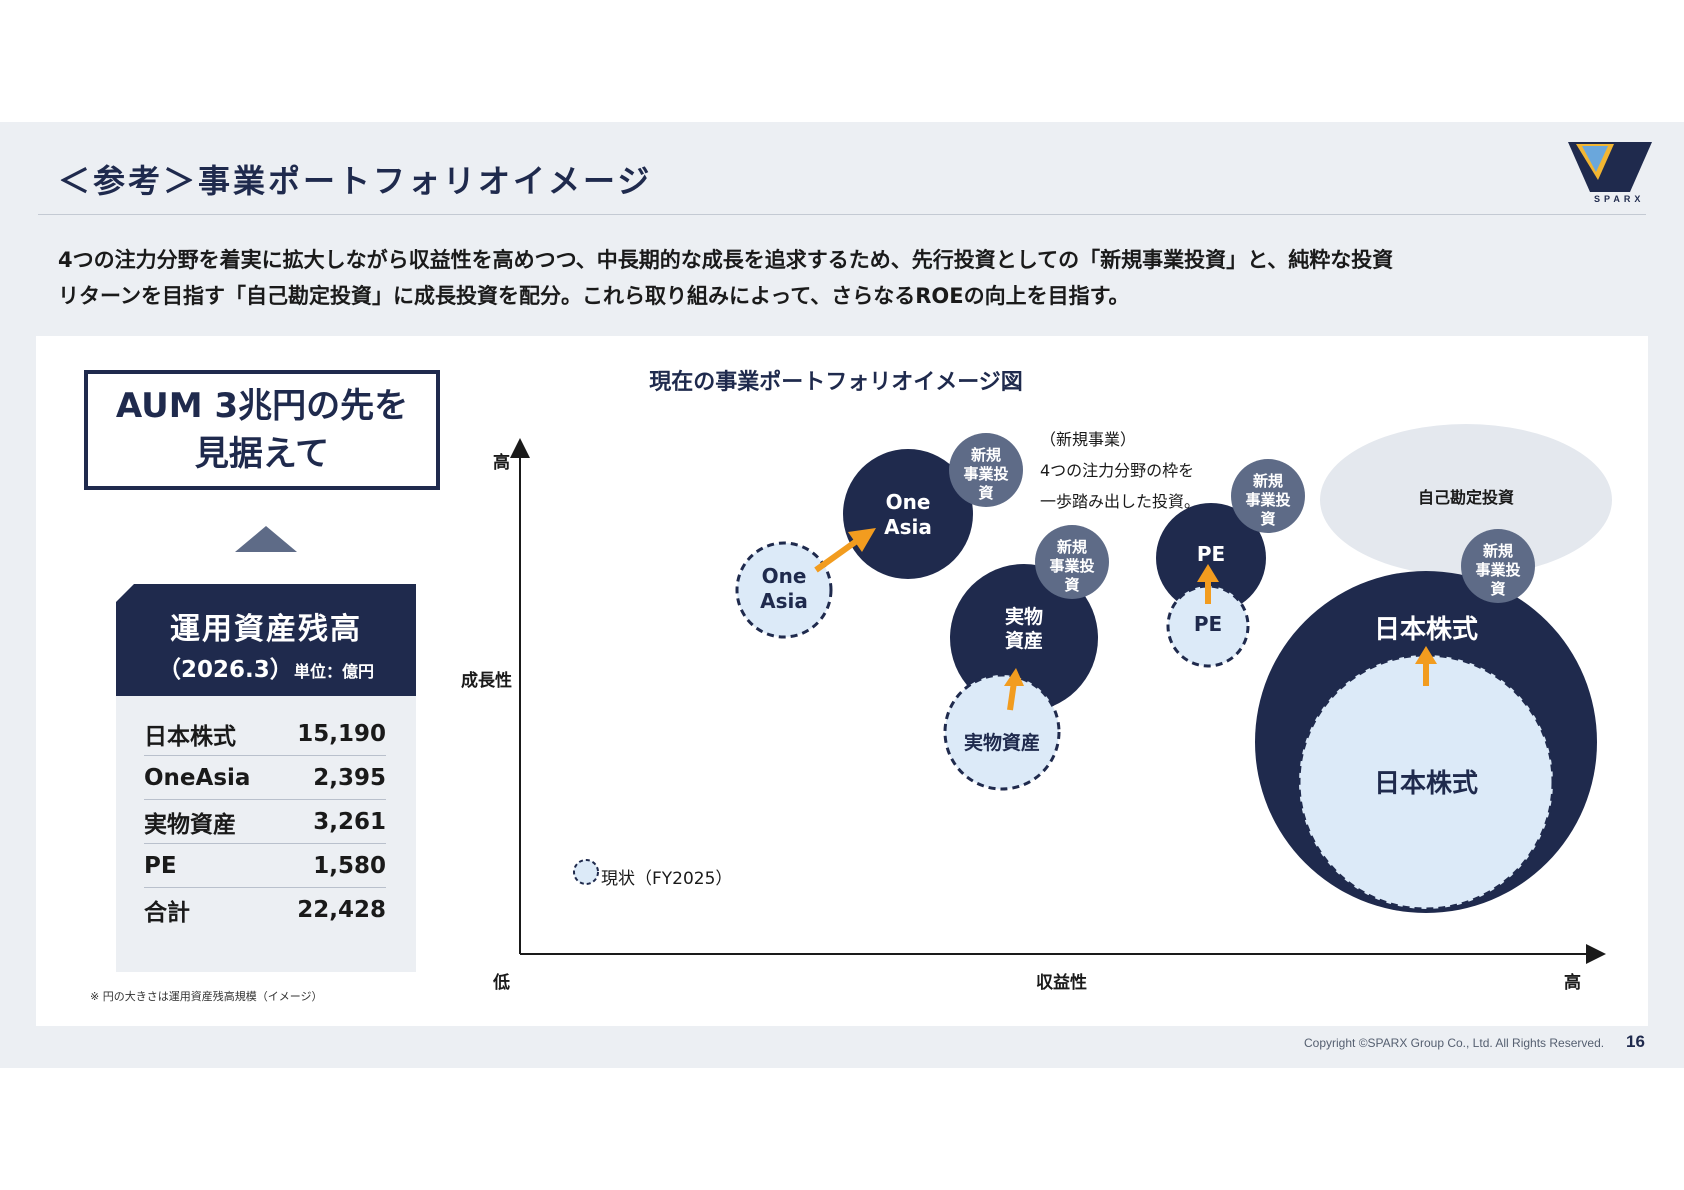 This screenshot has width=1684, height=1190. What do you see at coordinates (586, 872) in the screenshot?
I see `legend-current-marker` at bounding box center [586, 872].